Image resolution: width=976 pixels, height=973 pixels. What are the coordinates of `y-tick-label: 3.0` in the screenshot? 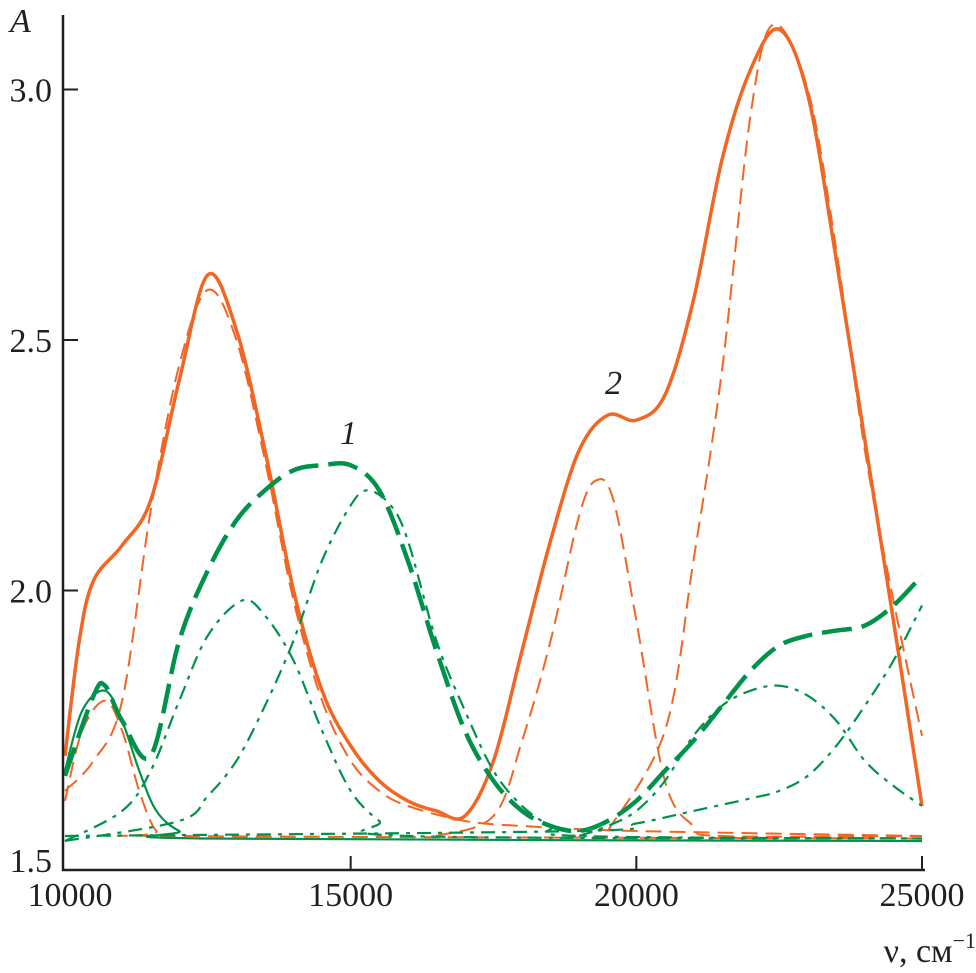 It's located at (31, 91).